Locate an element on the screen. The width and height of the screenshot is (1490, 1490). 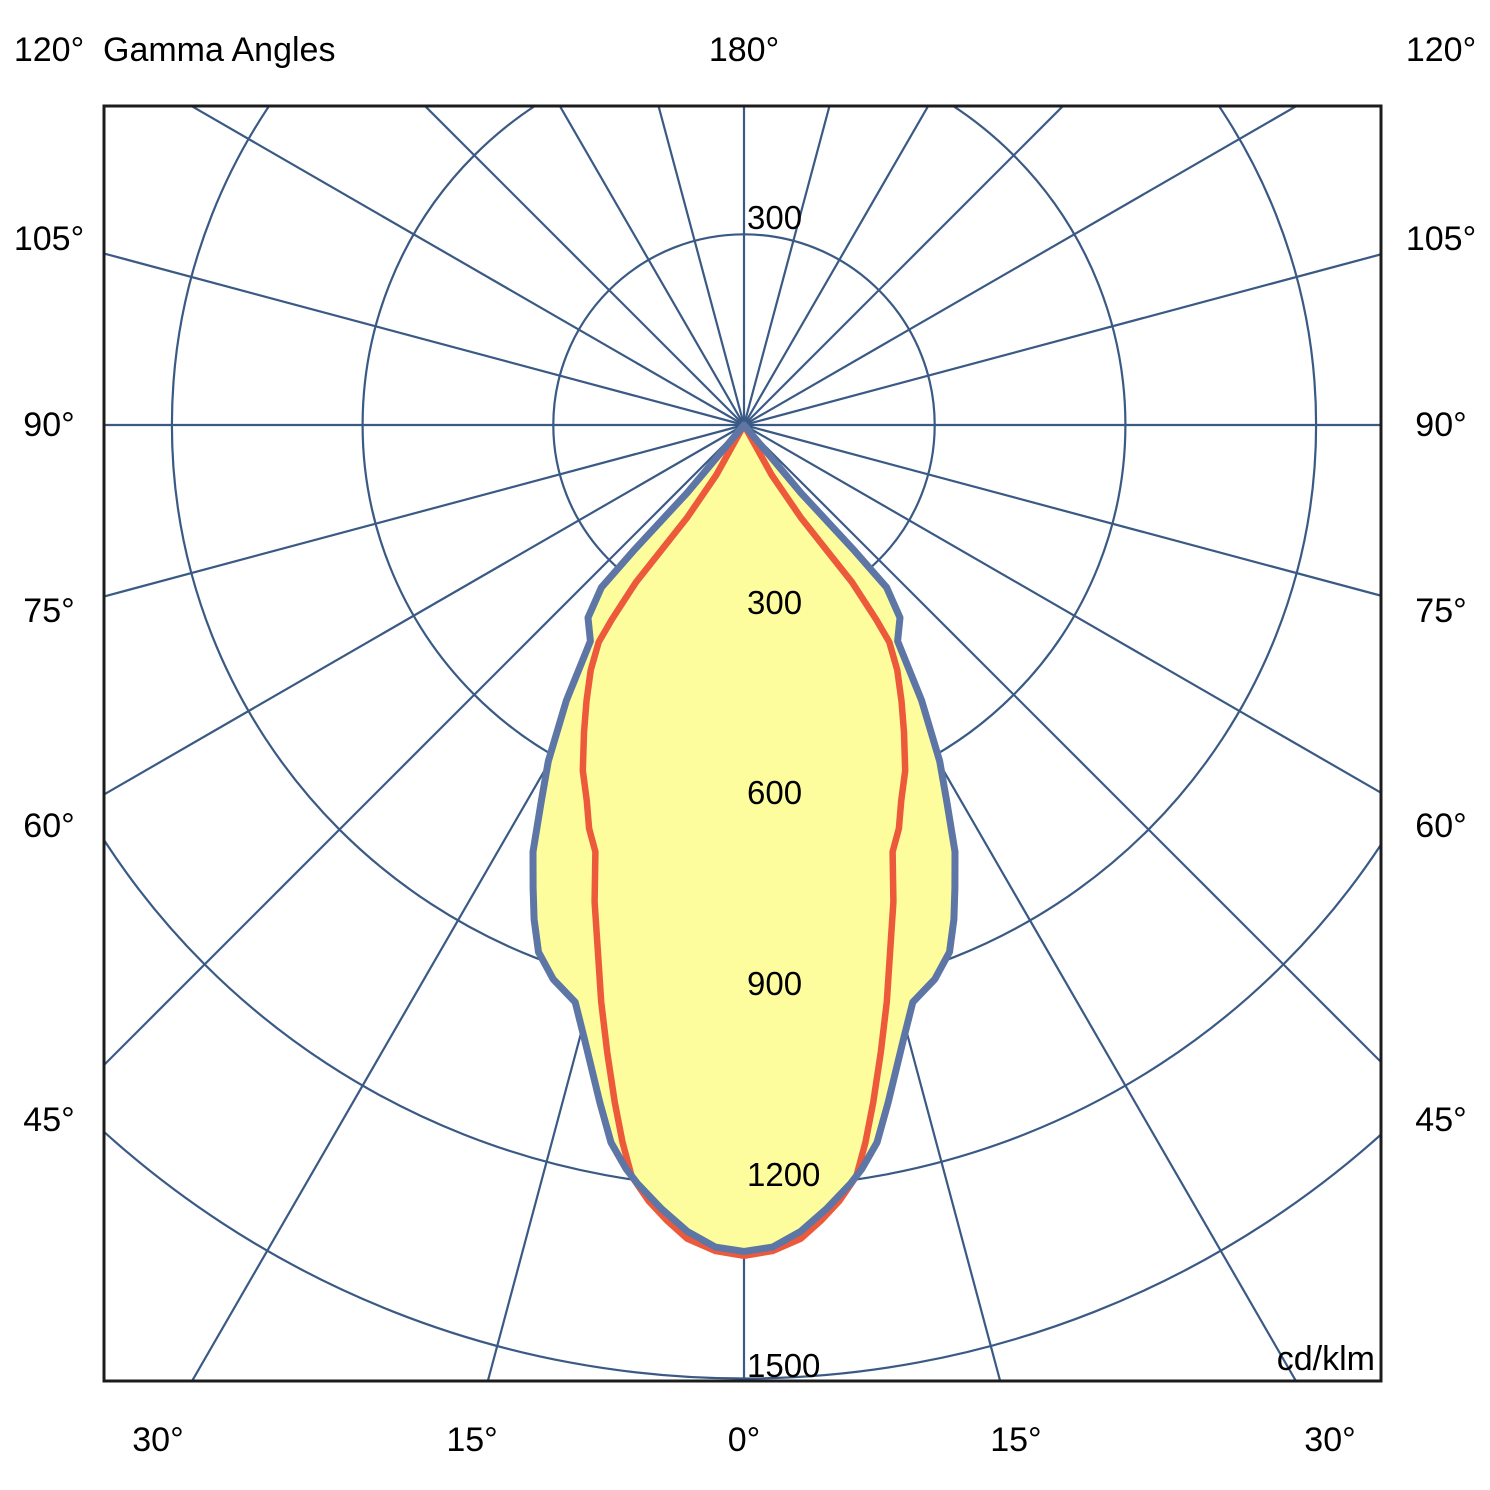
angle-label-right-60: 60° is located at coordinates (1441, 826).